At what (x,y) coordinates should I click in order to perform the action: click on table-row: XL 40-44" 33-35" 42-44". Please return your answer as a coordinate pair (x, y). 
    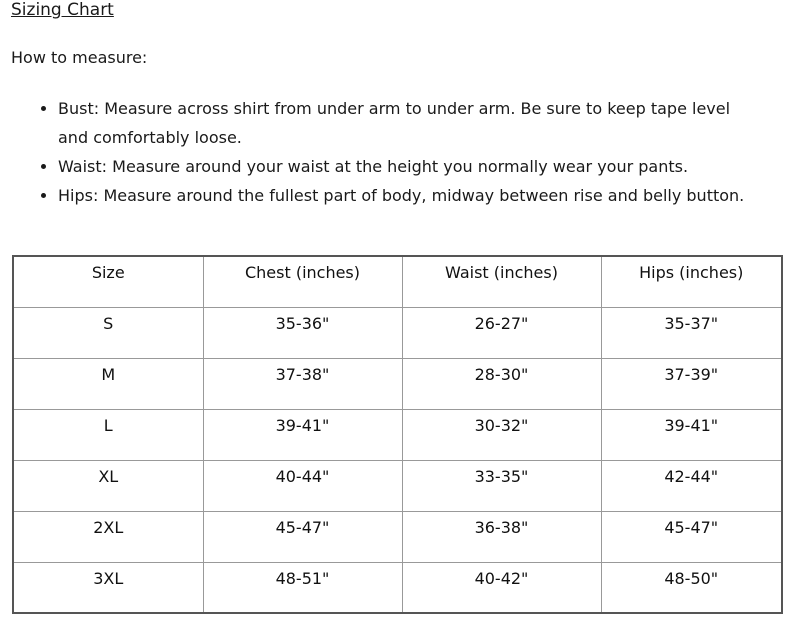
    Looking at the image, I should click on (397, 485).